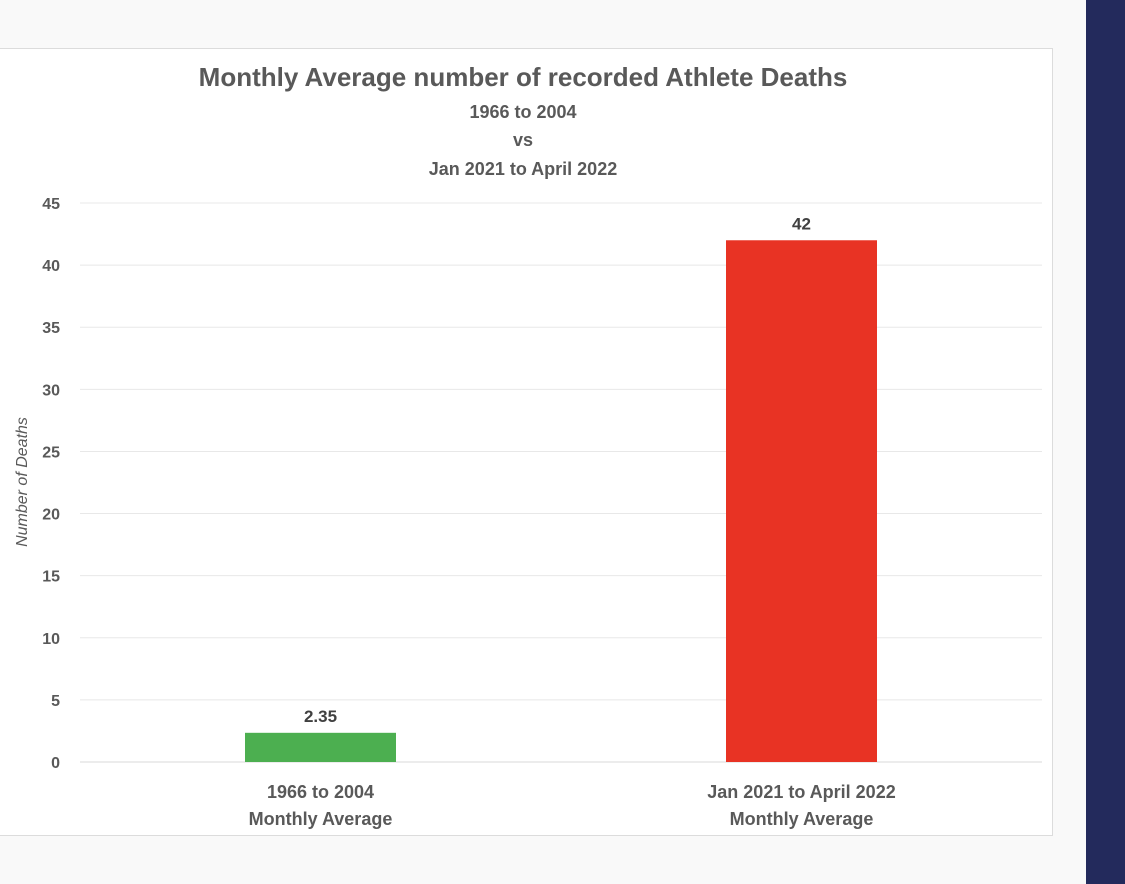 Image resolution: width=1125 pixels, height=884 pixels. I want to click on y-tick-label: 10, so click(51, 639).